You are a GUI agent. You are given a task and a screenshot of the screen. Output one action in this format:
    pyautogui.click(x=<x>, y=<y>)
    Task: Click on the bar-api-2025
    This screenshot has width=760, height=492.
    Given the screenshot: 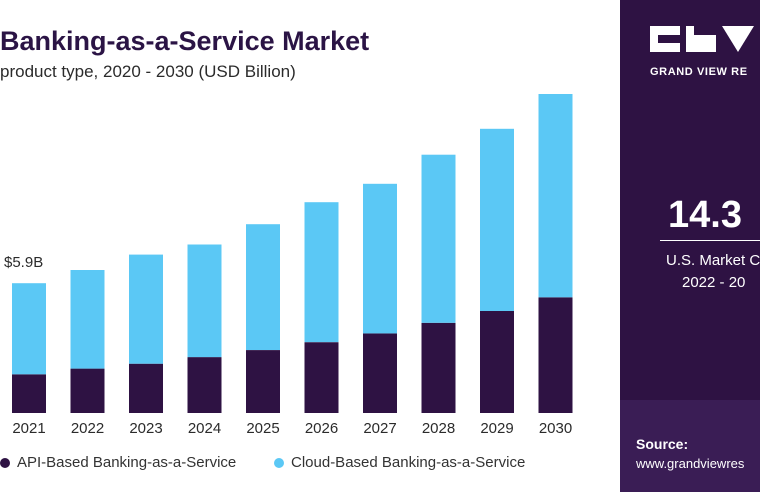 What is the action you would take?
    pyautogui.click(x=263, y=381)
    